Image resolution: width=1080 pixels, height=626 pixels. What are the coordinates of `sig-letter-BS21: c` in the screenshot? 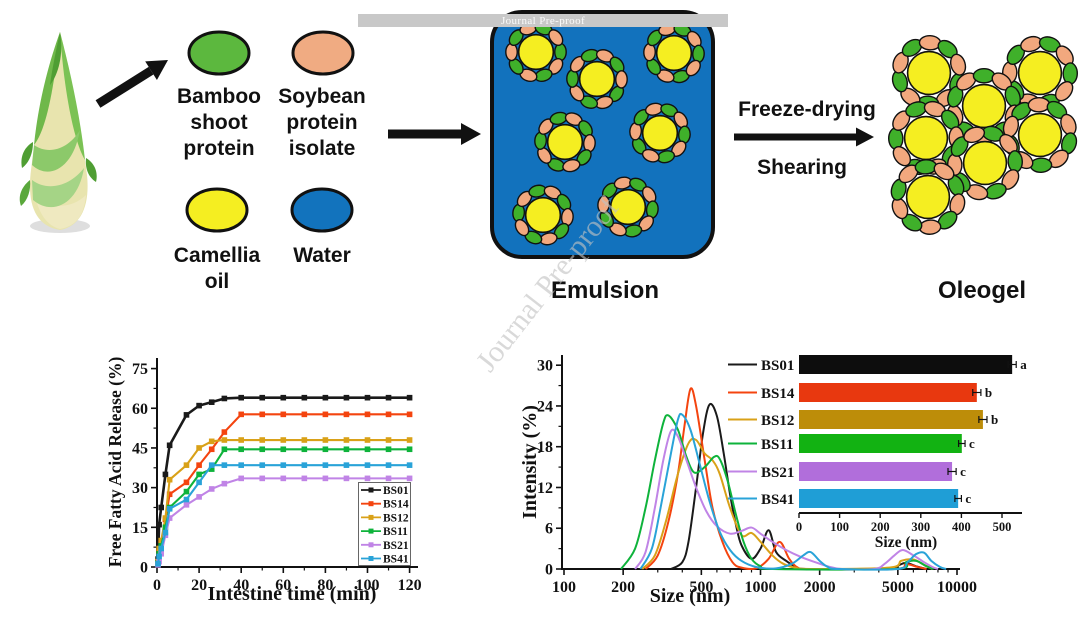 It's located at (963, 471).